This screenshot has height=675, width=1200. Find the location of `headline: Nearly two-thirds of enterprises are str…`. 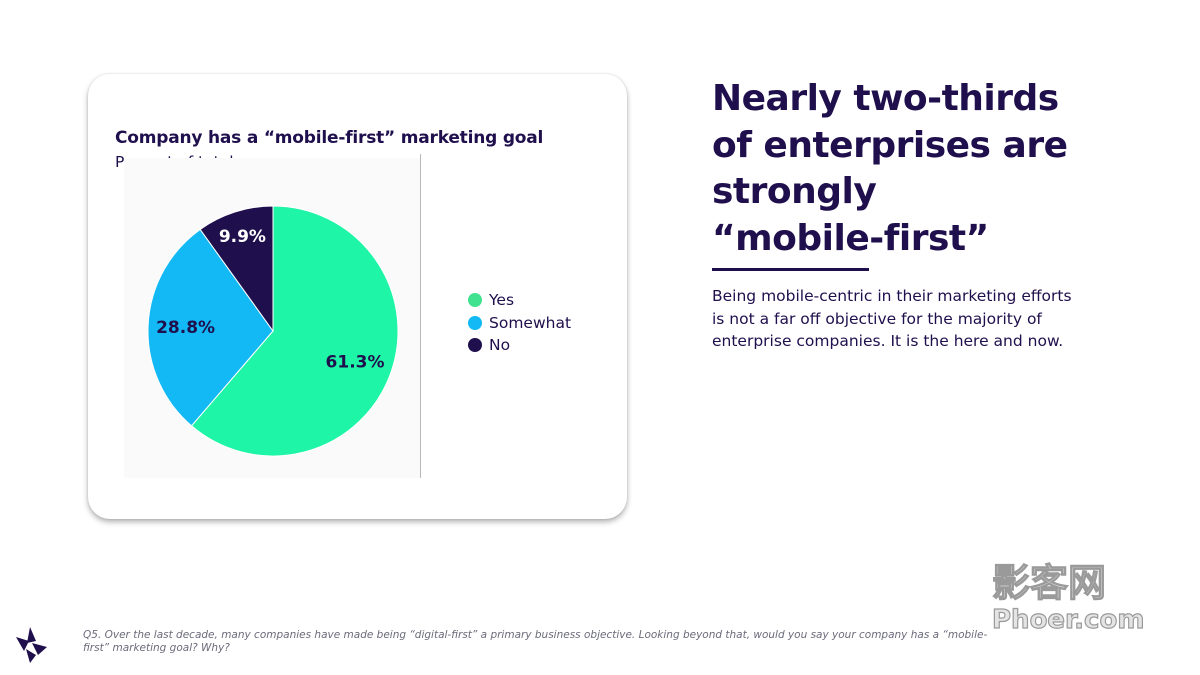

headline: Nearly two-thirds of enterprises are str… is located at coordinates (912, 169).